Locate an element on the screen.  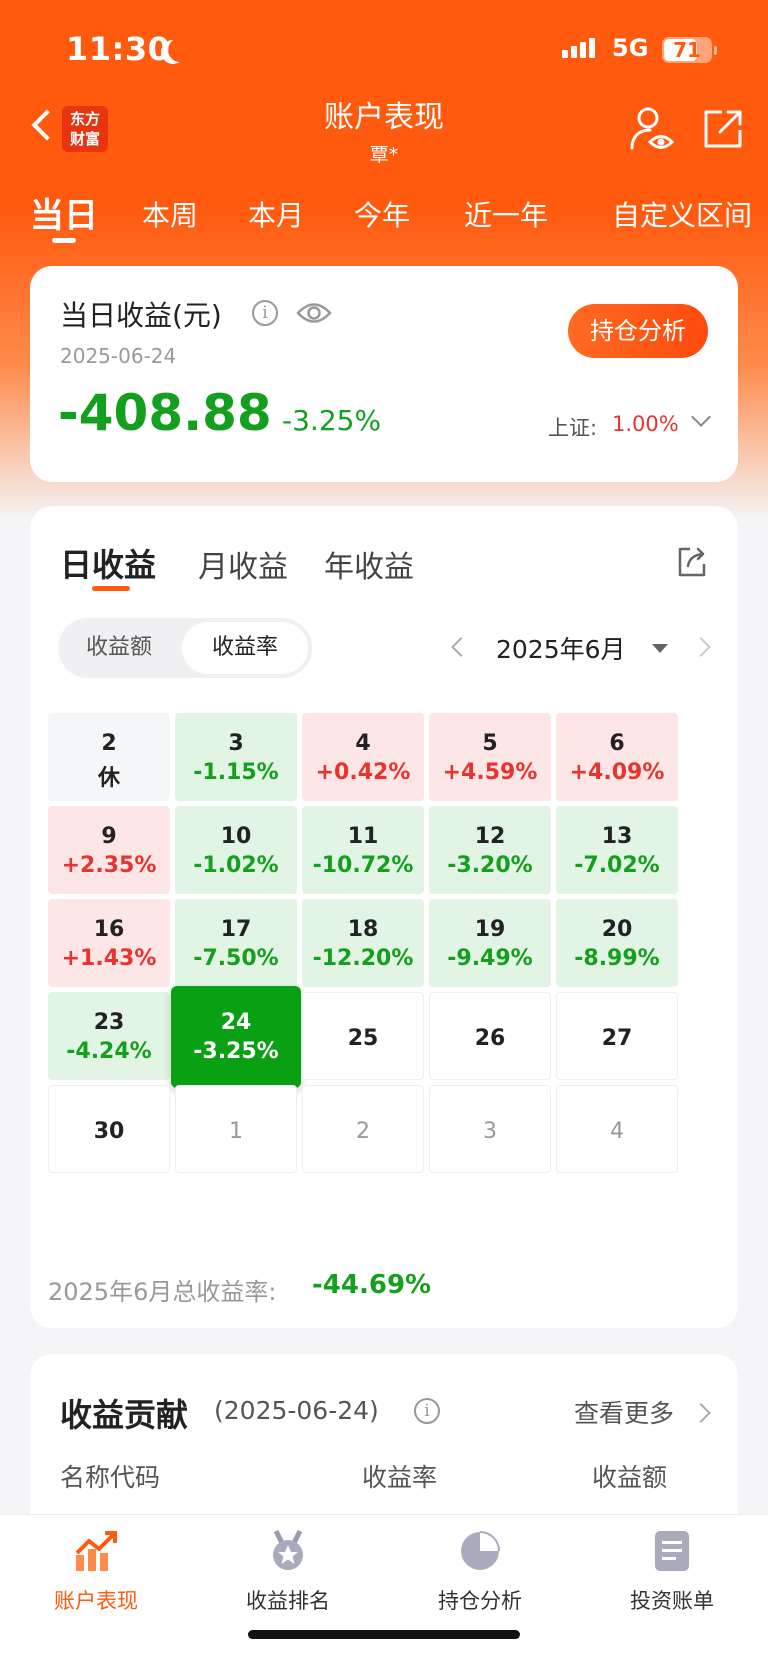
tab-today: 当日 is located at coordinates (64, 216).